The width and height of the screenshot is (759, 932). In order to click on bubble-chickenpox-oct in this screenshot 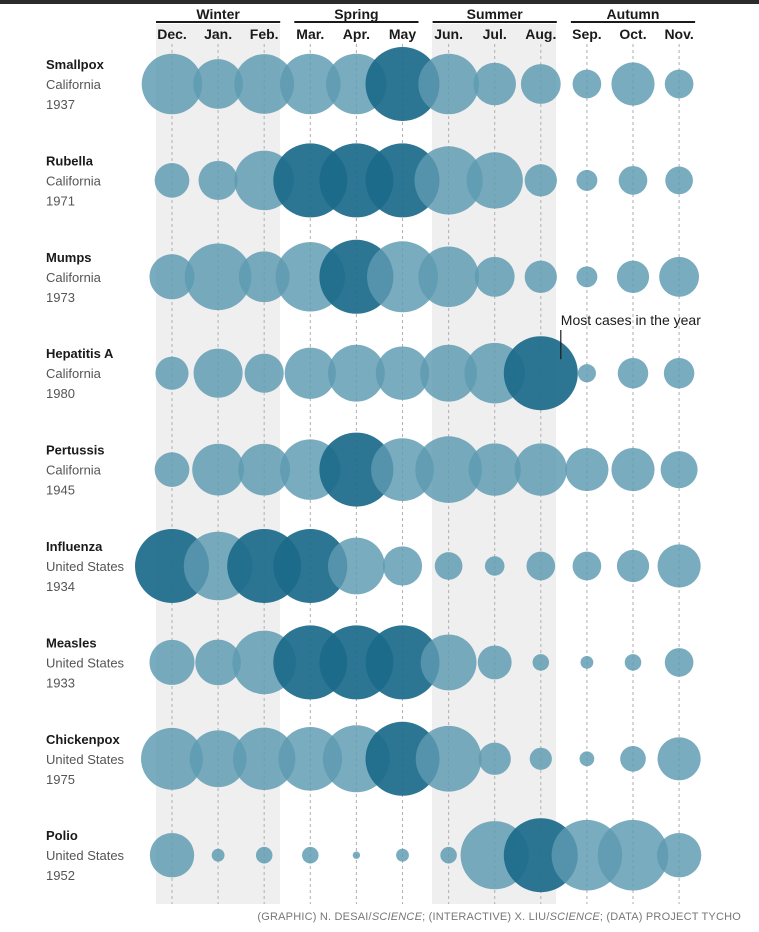, I will do `click(633, 758)`.